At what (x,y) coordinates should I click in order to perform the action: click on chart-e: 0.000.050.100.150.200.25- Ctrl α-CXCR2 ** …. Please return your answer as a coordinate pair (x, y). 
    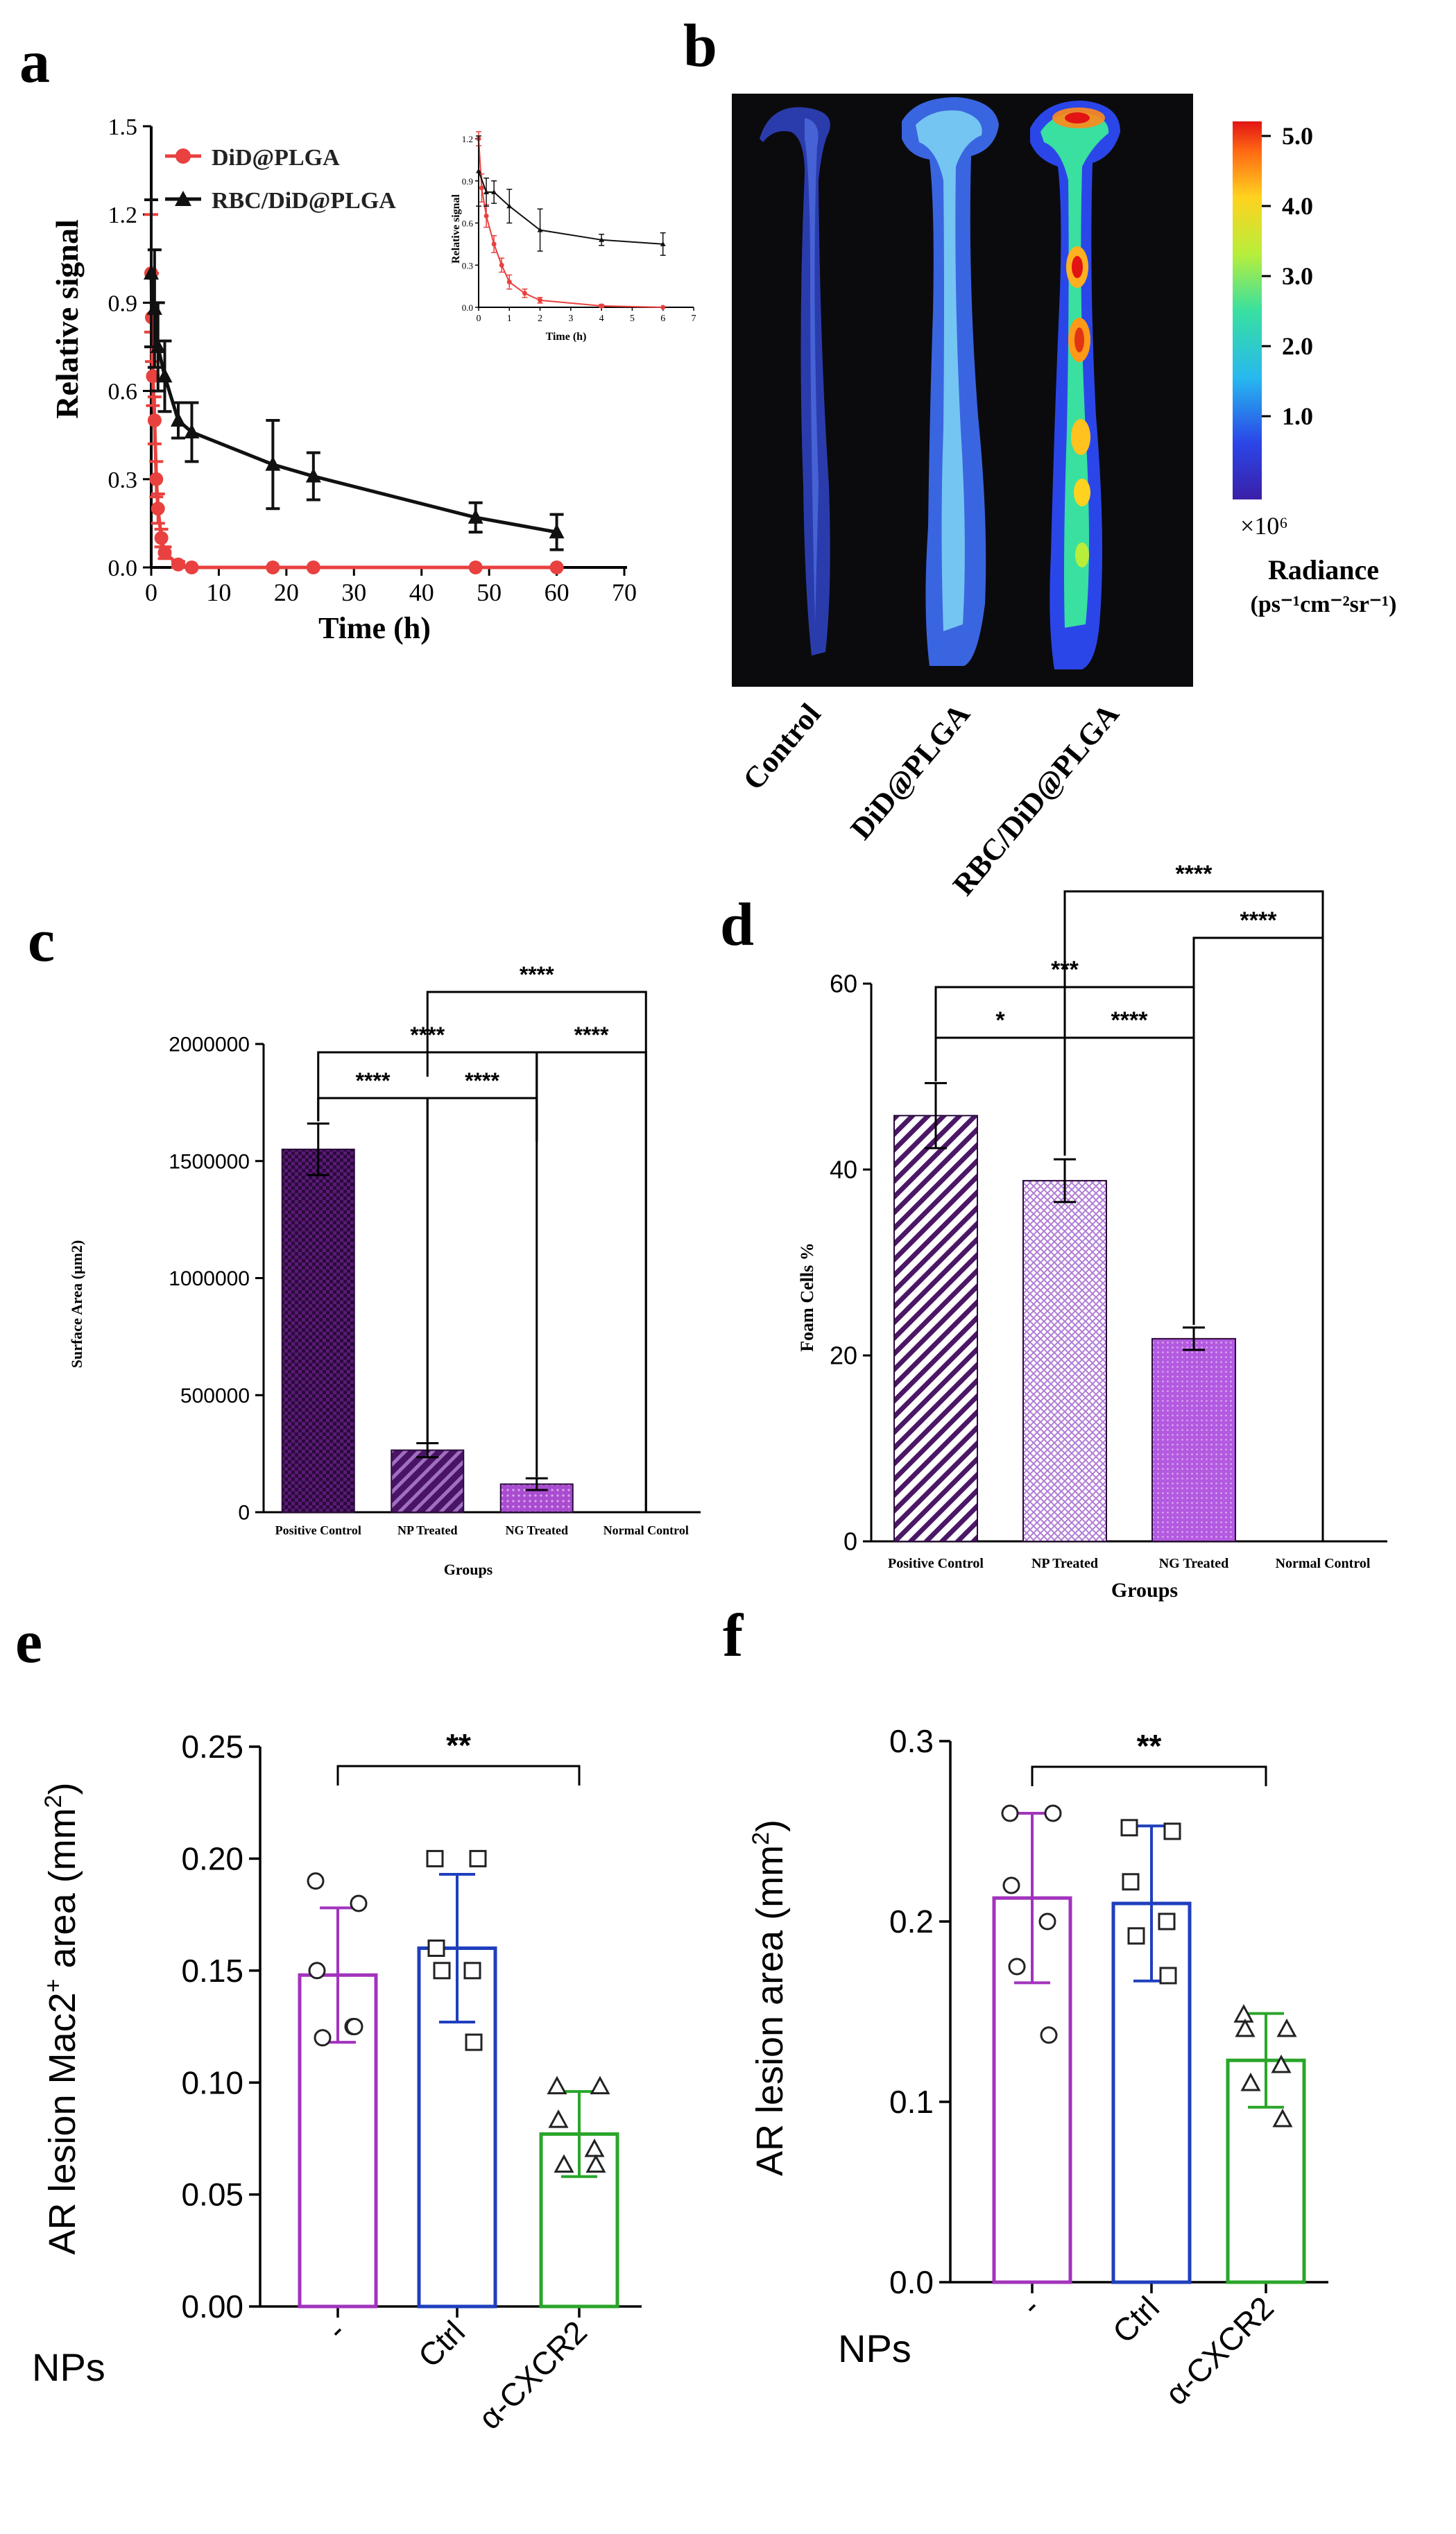
    Looking at the image, I should click on (337, 2081).